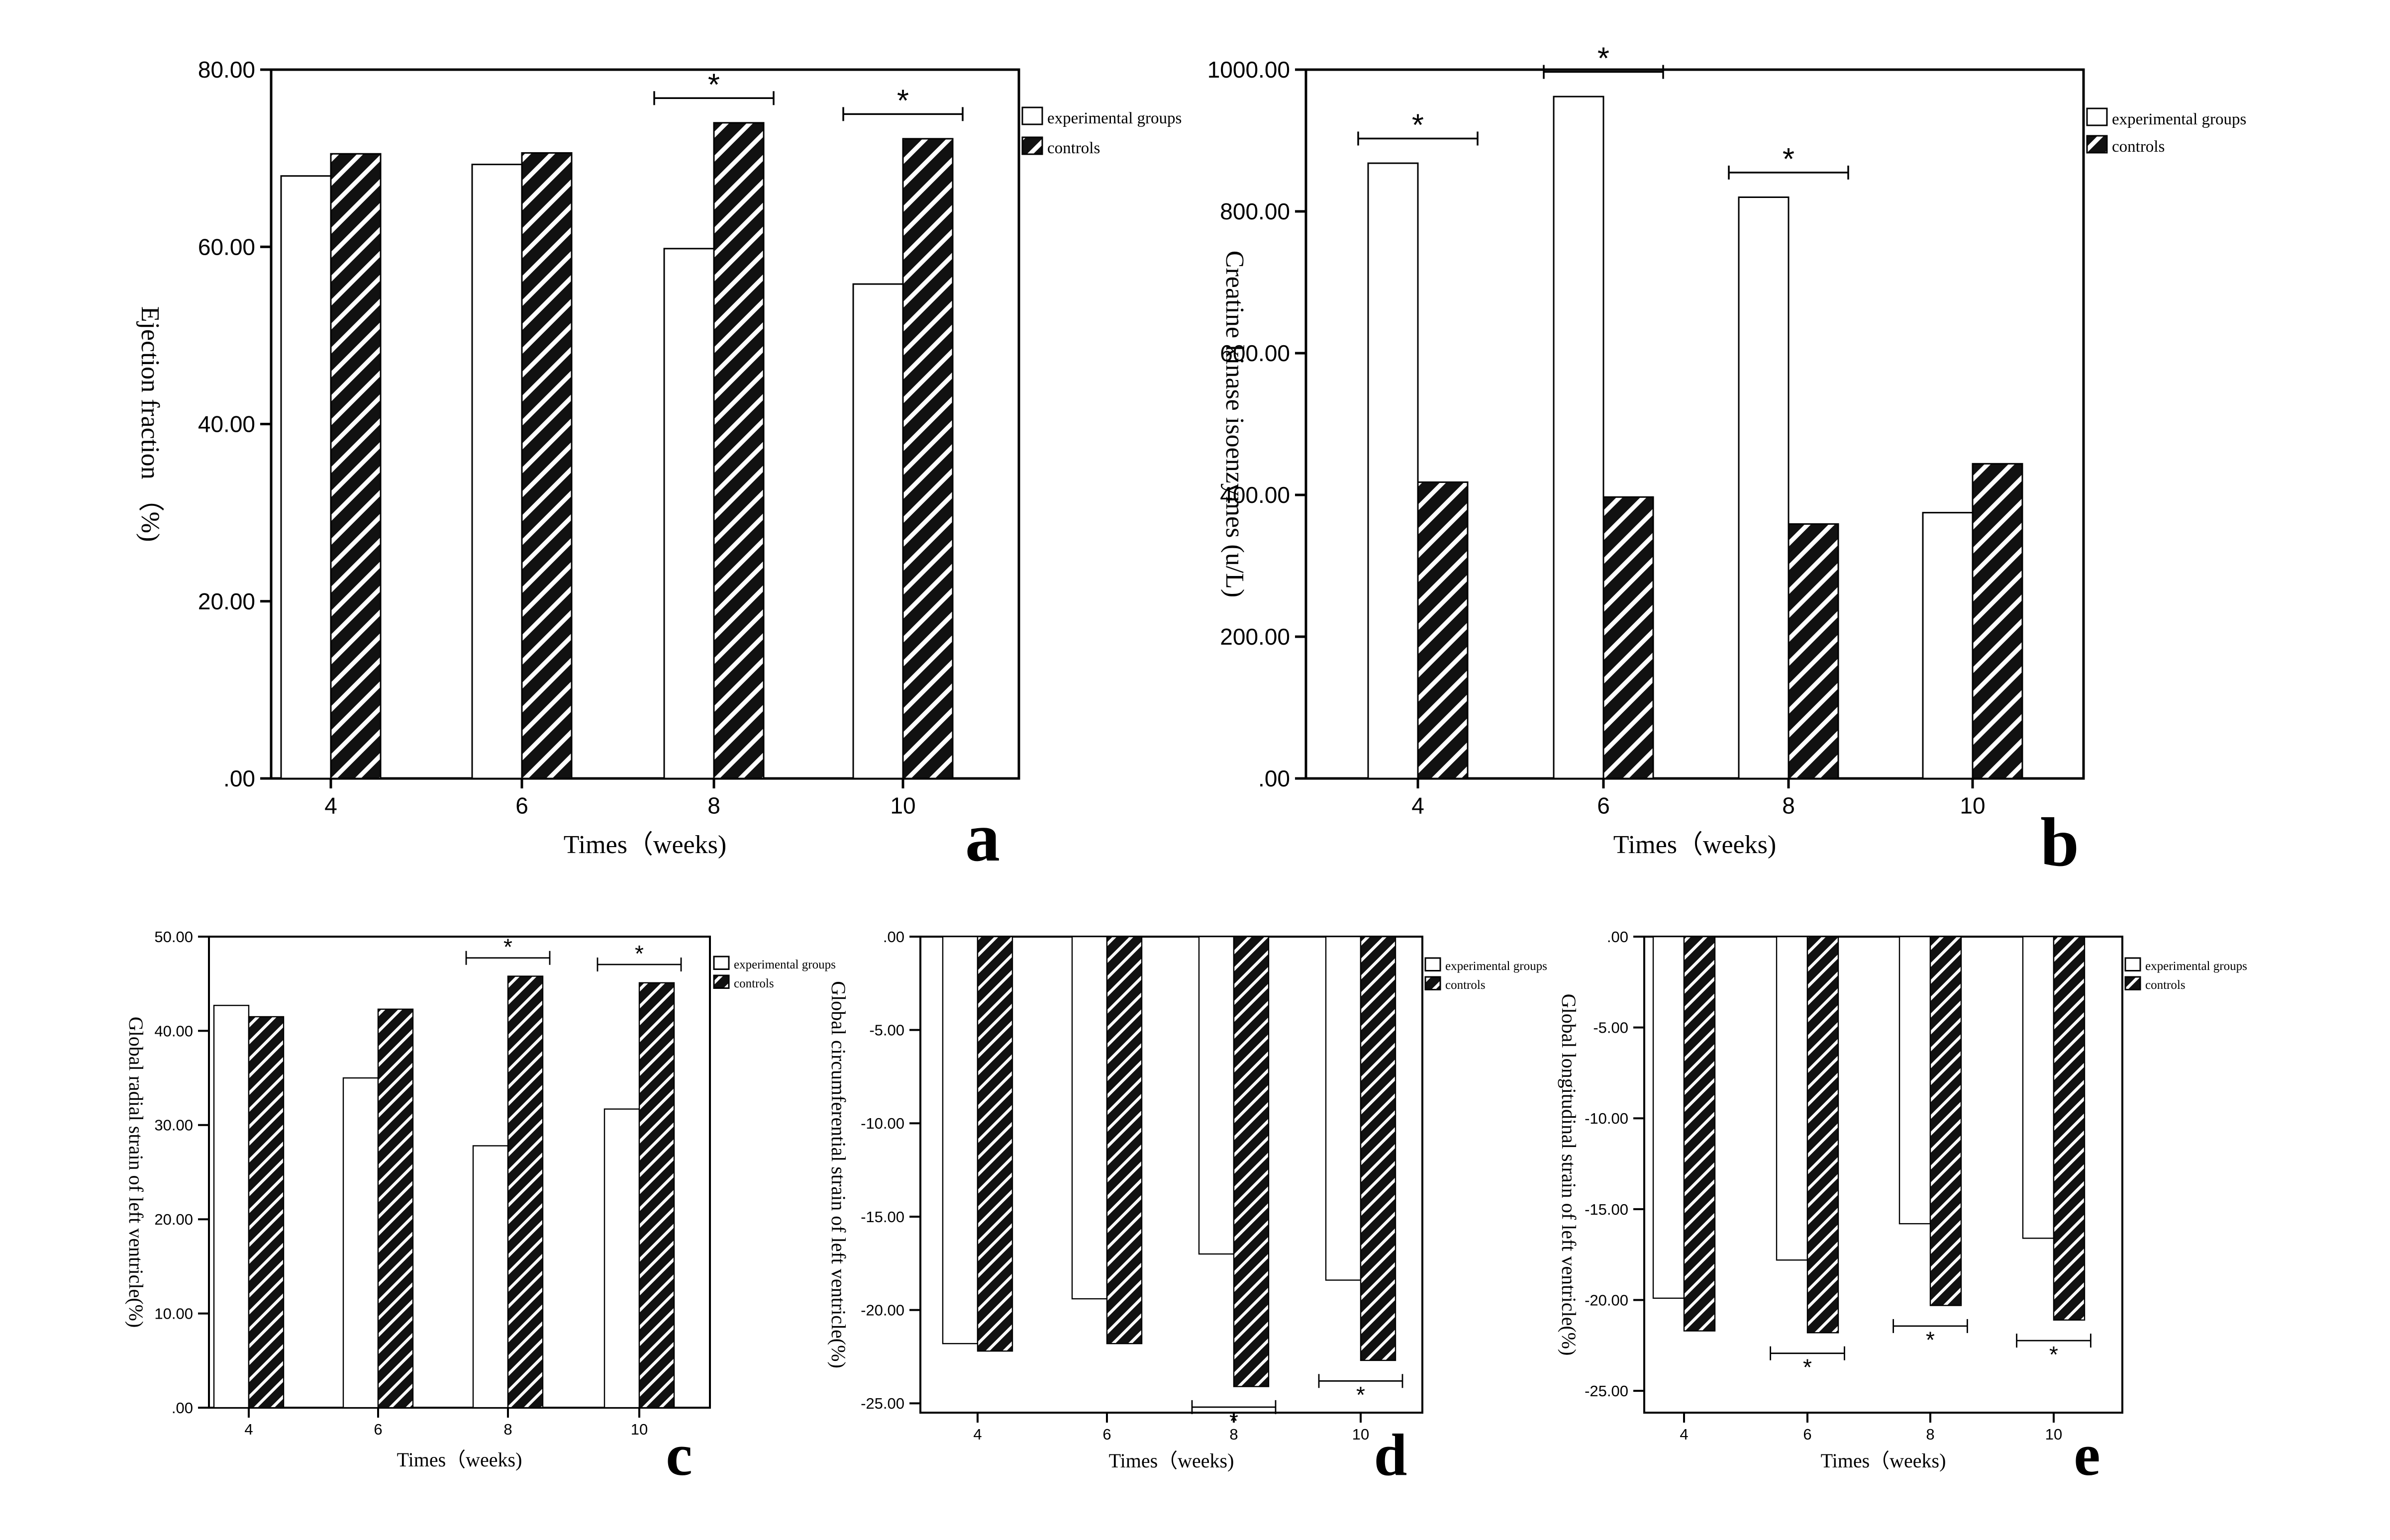 This screenshot has height=1540, width=2390. Describe the element at coordinates (1361, 1391) in the screenshot. I see `significance-d-10: *` at that location.